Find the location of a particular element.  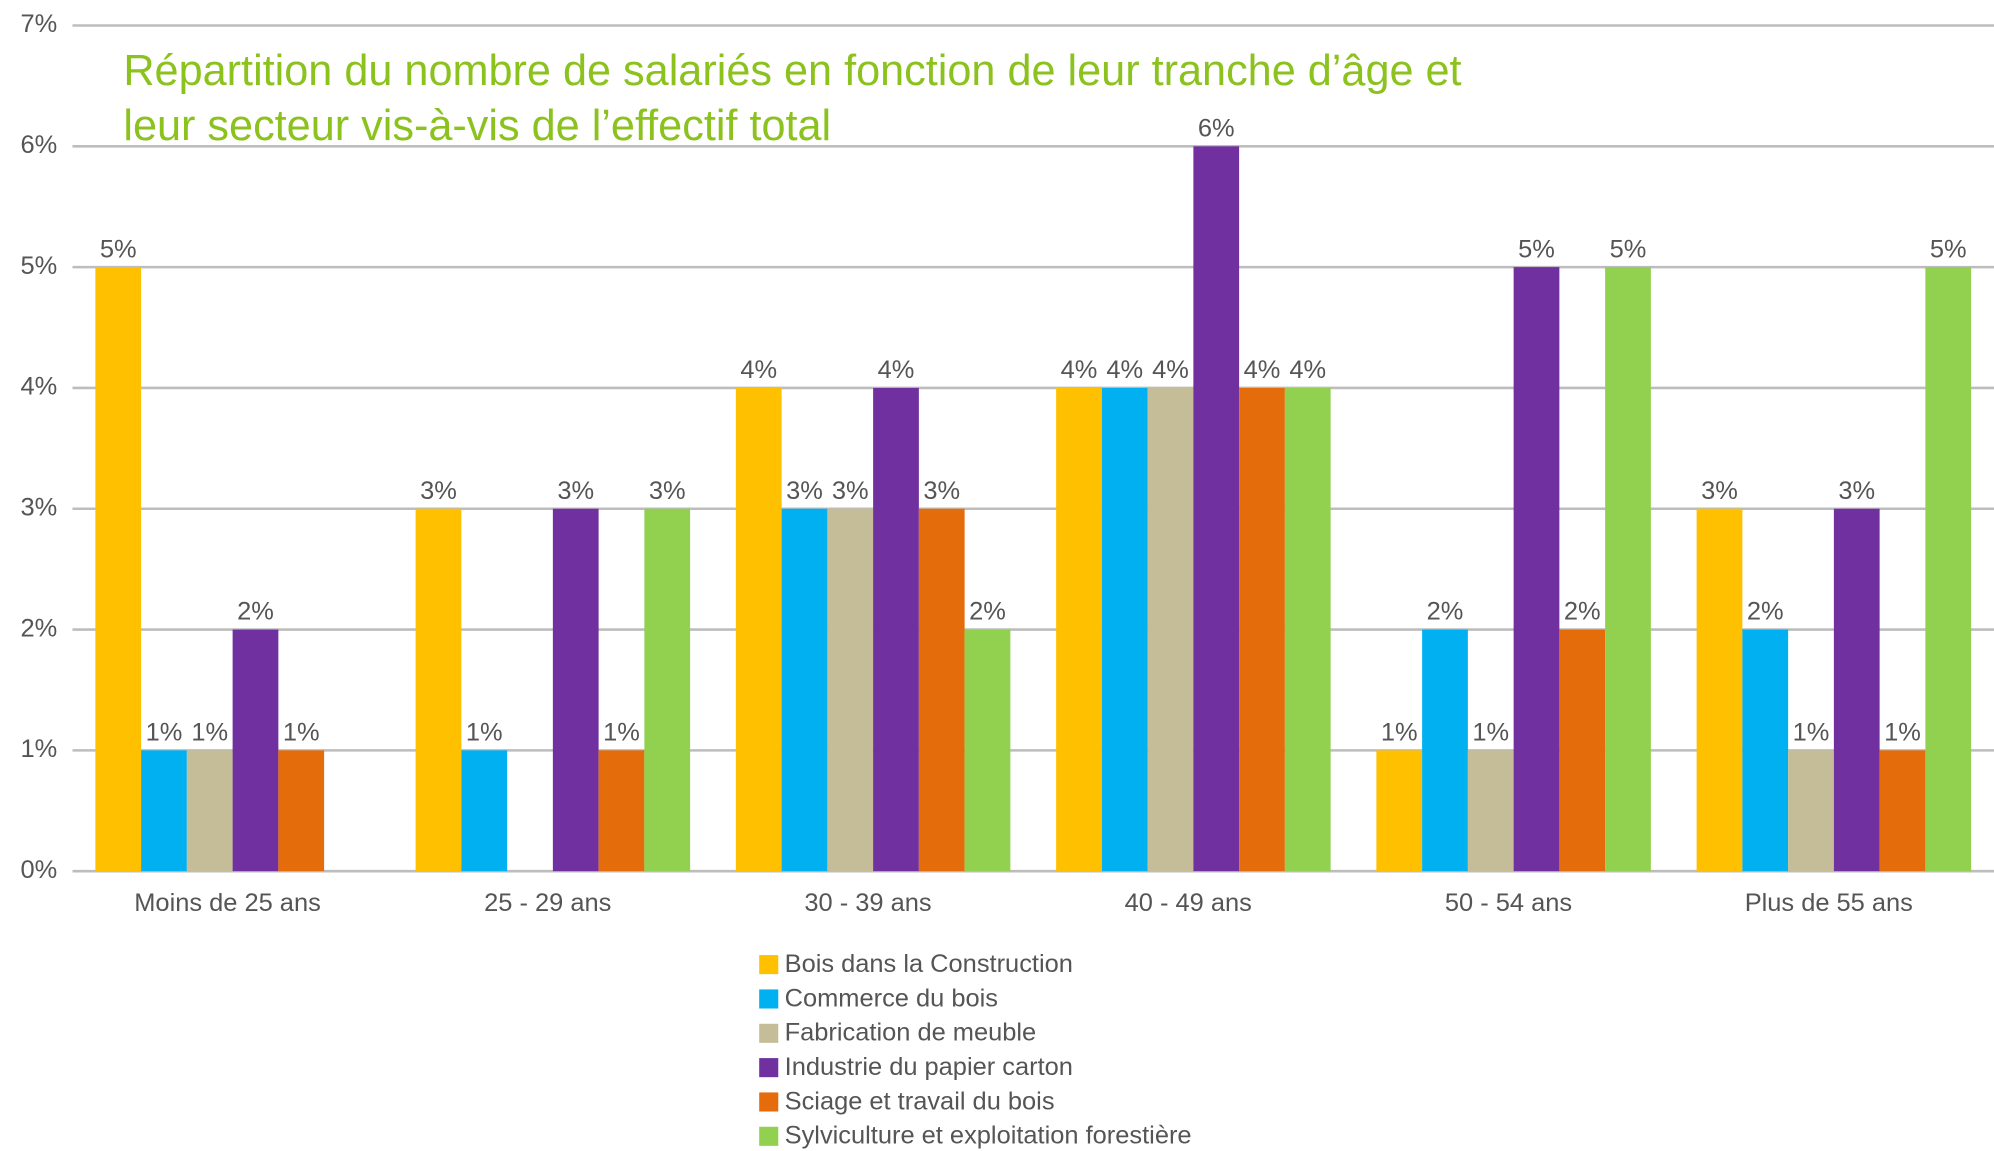

x-tick-label: Moins de 25 ans is located at coordinates (227, 903).